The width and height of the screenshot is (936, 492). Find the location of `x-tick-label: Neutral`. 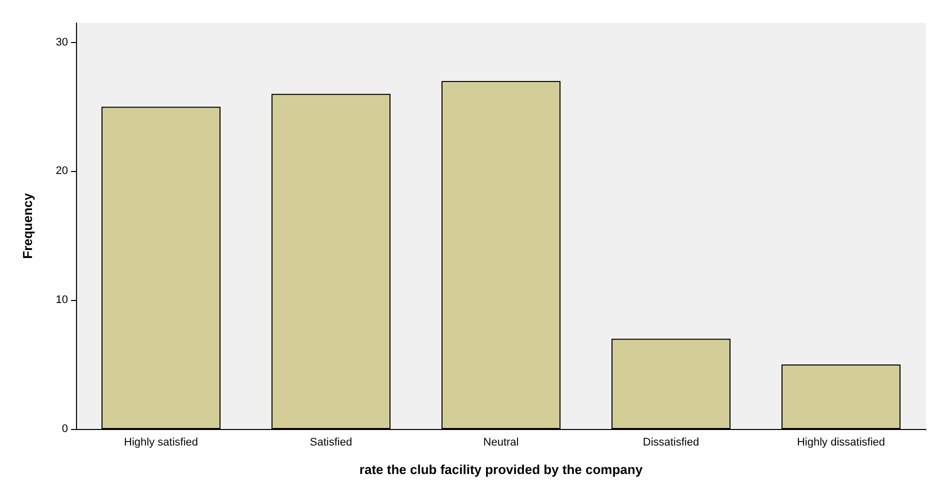

x-tick-label: Neutral is located at coordinates (501, 442).